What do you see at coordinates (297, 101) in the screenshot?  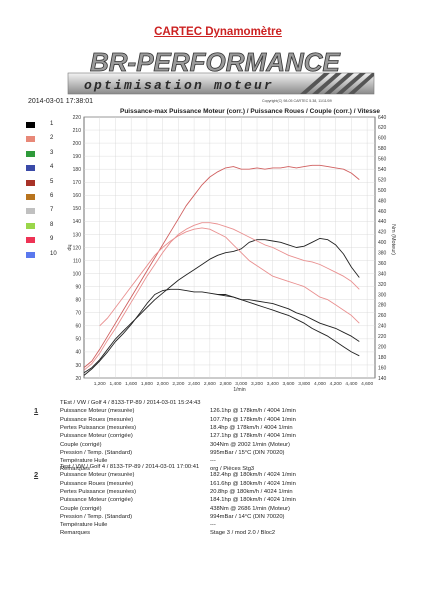 I see `copyright: Copyright(C) 98-05 CARTEC 5.38, 11/11/09` at bounding box center [297, 101].